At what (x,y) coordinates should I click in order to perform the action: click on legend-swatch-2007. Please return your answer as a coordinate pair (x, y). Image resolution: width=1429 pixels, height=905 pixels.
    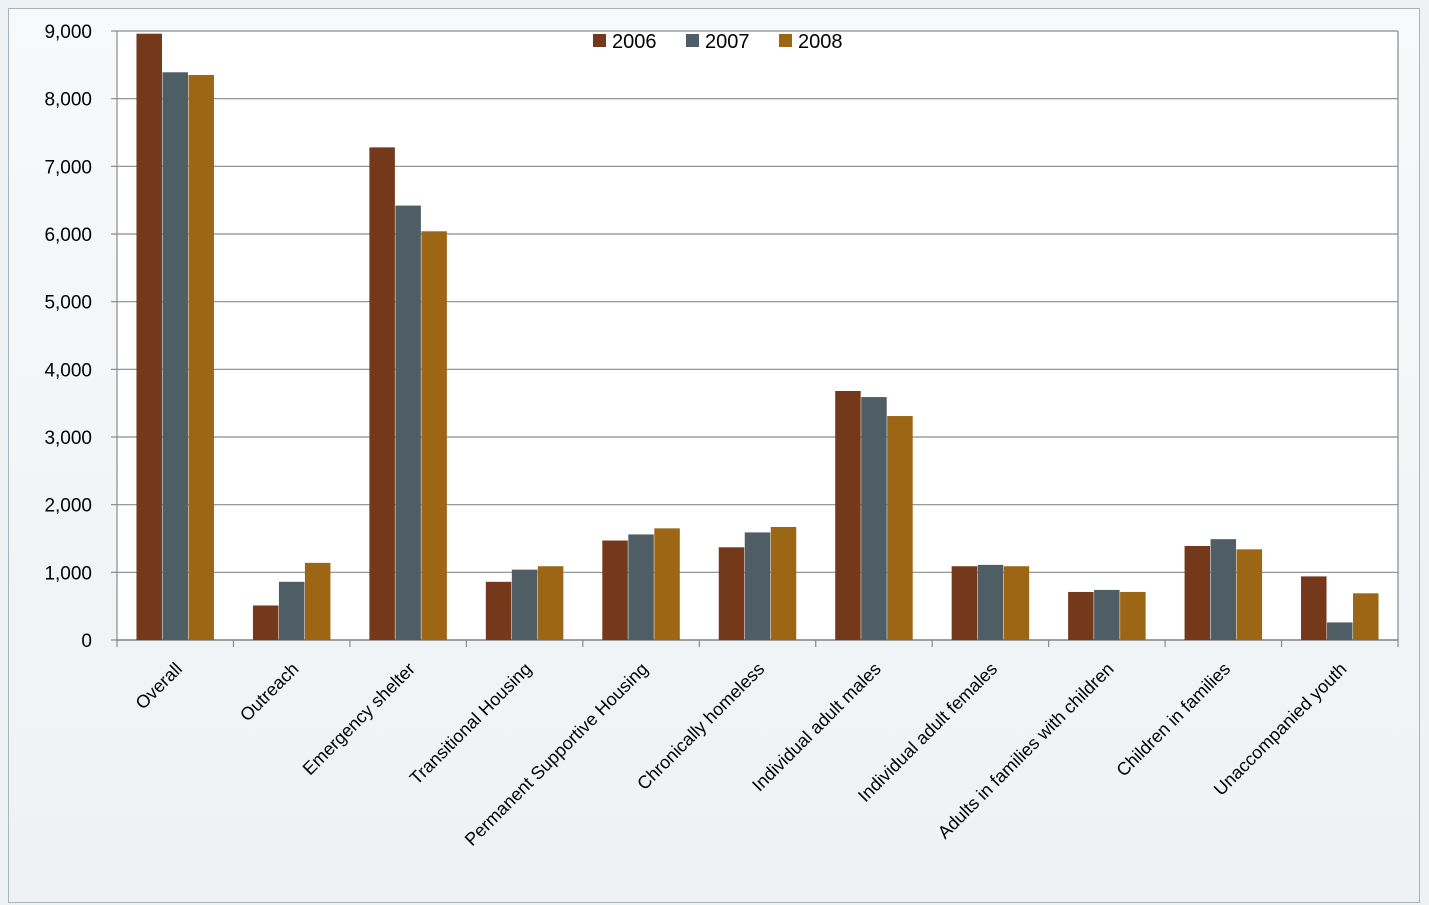
    Looking at the image, I should click on (692, 40).